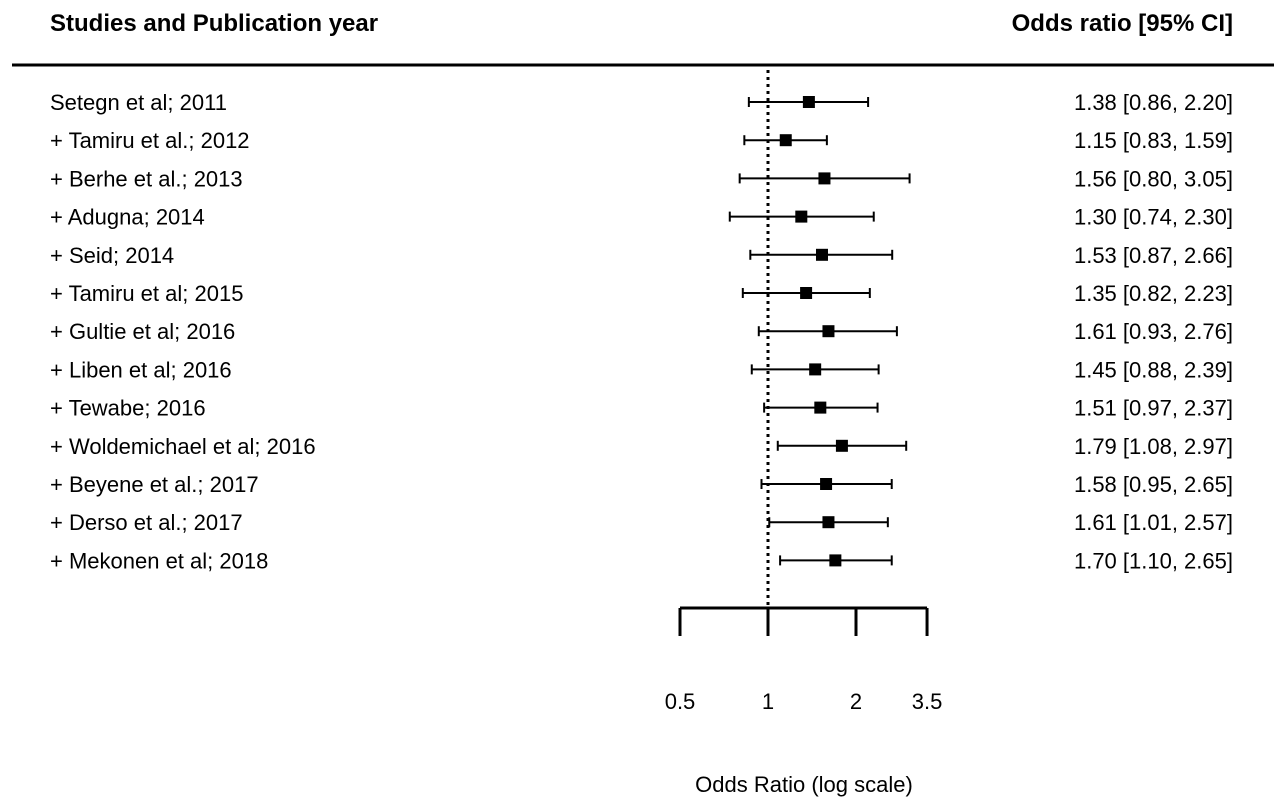  What do you see at coordinates (138, 102) in the screenshot?
I see `study-label: Setegn et al; 2011` at bounding box center [138, 102].